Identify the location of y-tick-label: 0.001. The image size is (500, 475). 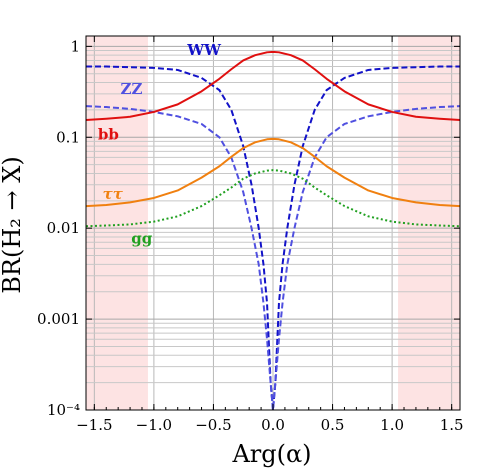
(58, 319).